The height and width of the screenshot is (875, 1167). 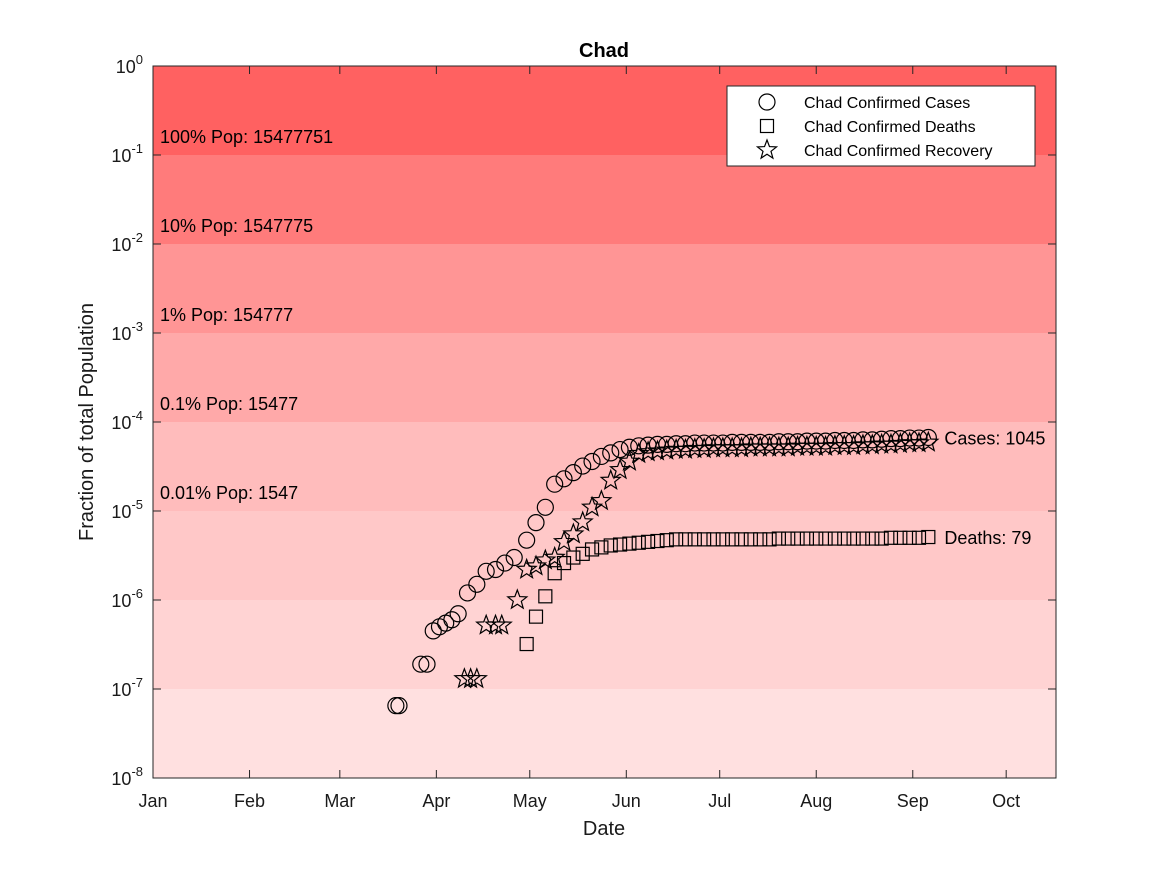 I want to click on legend-entry-0: Chad Confirmed Cases, so click(x=887, y=103).